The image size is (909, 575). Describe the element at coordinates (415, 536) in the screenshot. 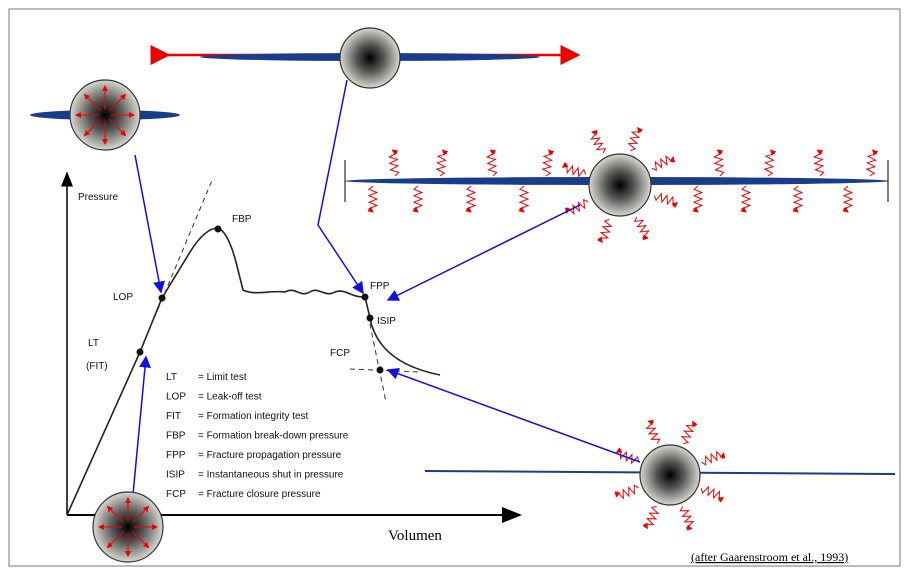

I see `x-axis-label: Volumen` at that location.